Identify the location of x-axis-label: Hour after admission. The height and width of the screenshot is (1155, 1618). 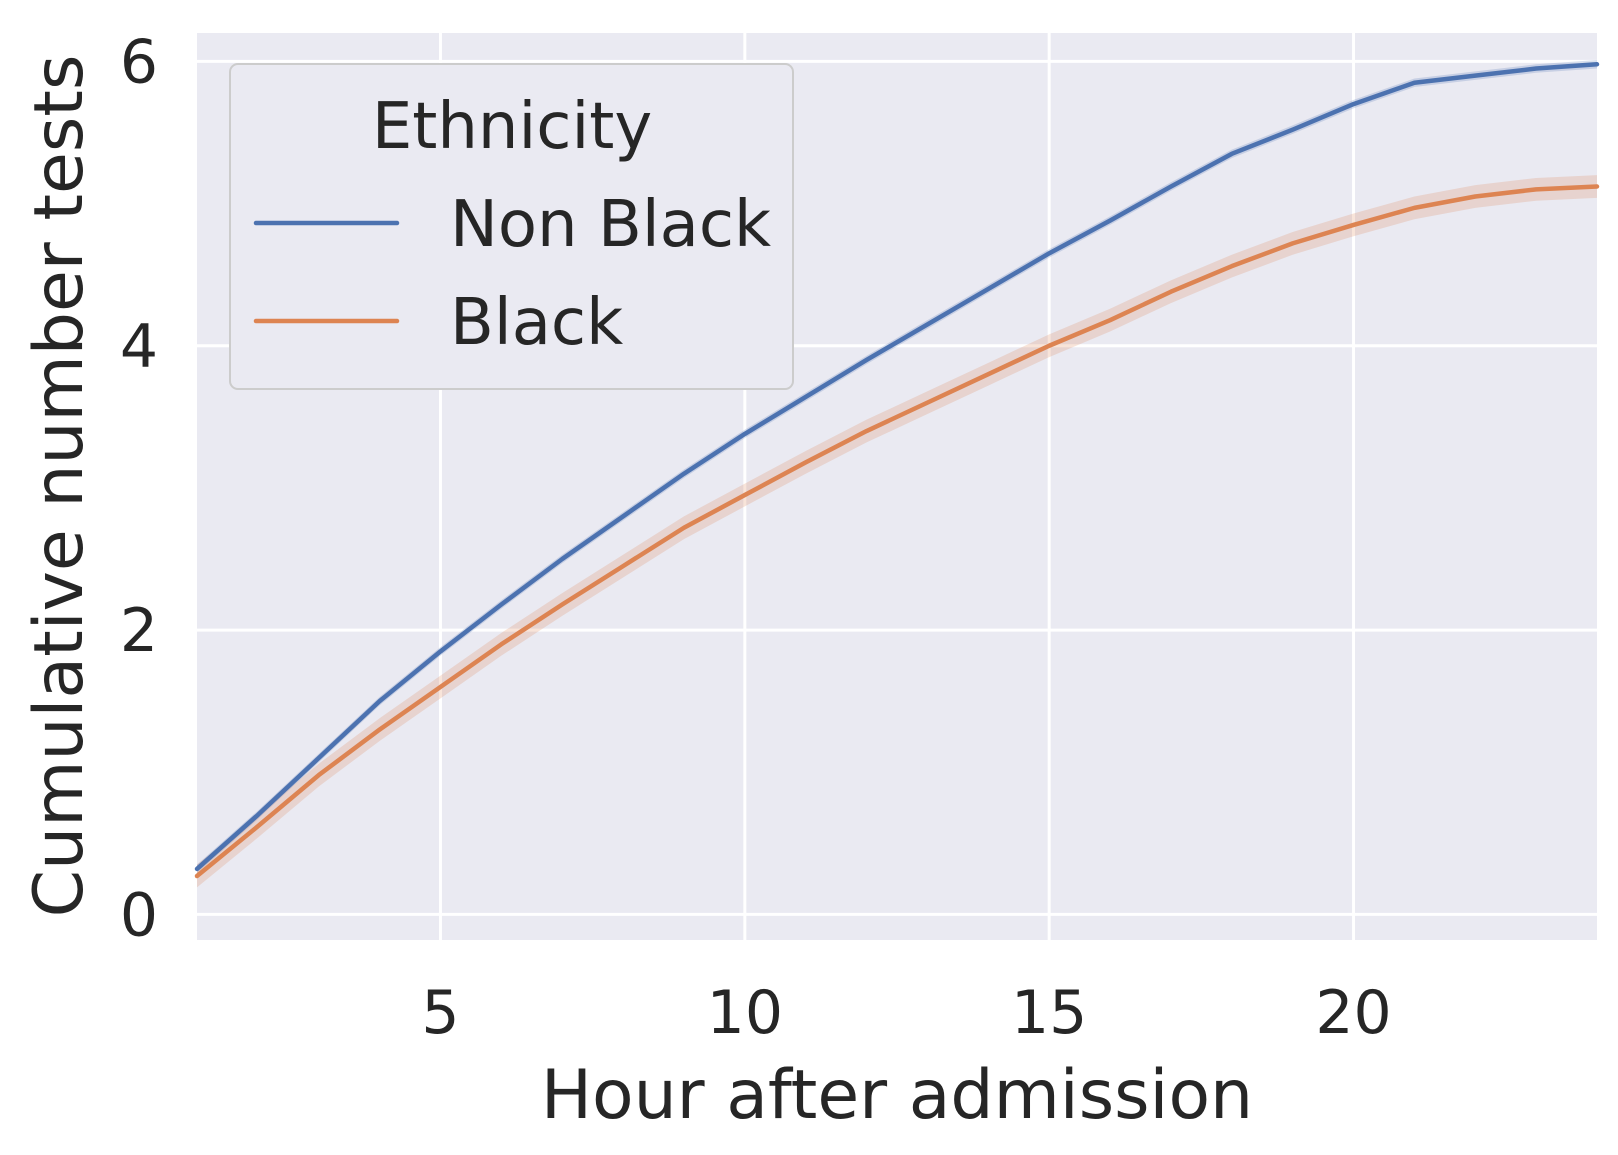
(897, 1095).